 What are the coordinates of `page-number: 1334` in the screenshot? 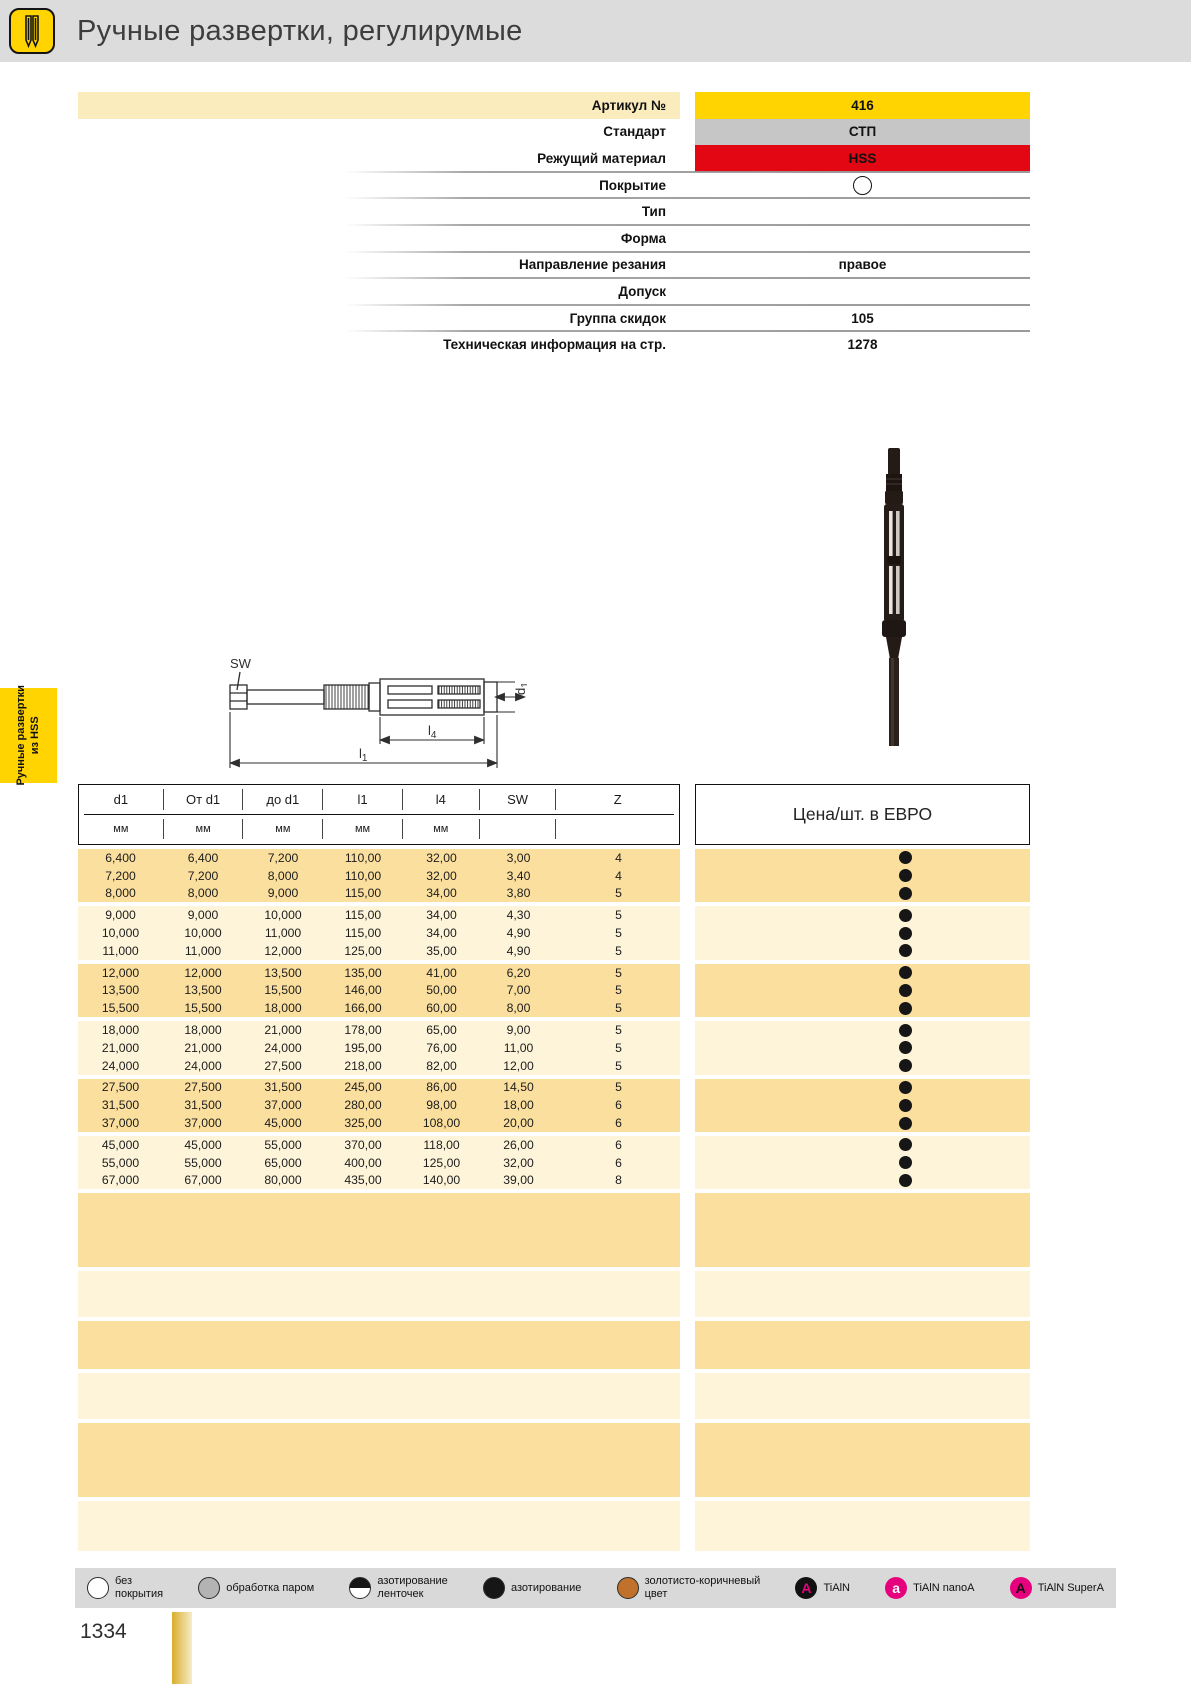 It's located at (103, 1631).